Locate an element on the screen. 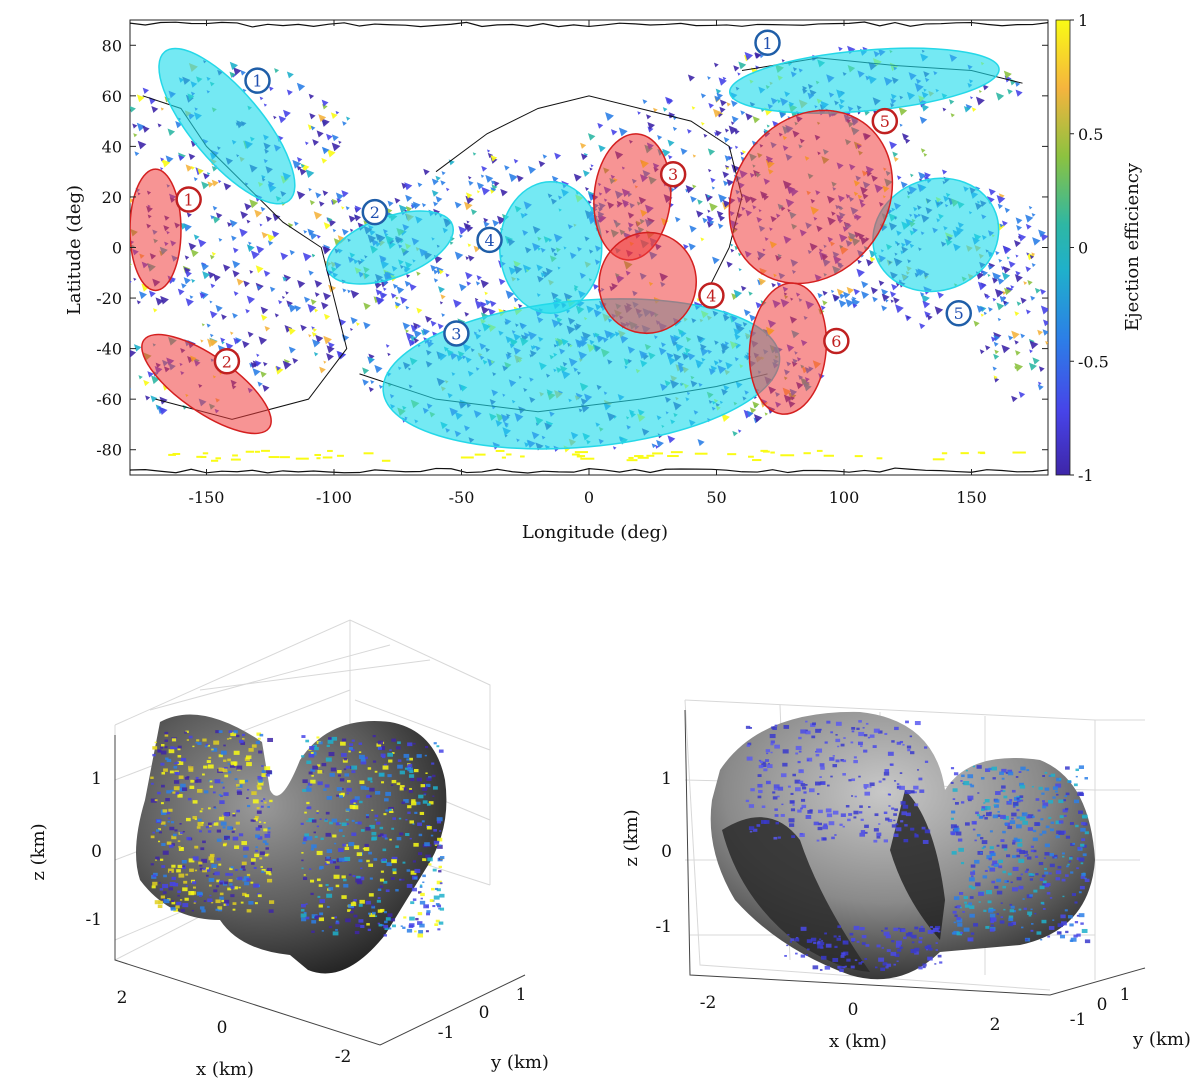  right-comet-facets is located at coordinates (918, 846).